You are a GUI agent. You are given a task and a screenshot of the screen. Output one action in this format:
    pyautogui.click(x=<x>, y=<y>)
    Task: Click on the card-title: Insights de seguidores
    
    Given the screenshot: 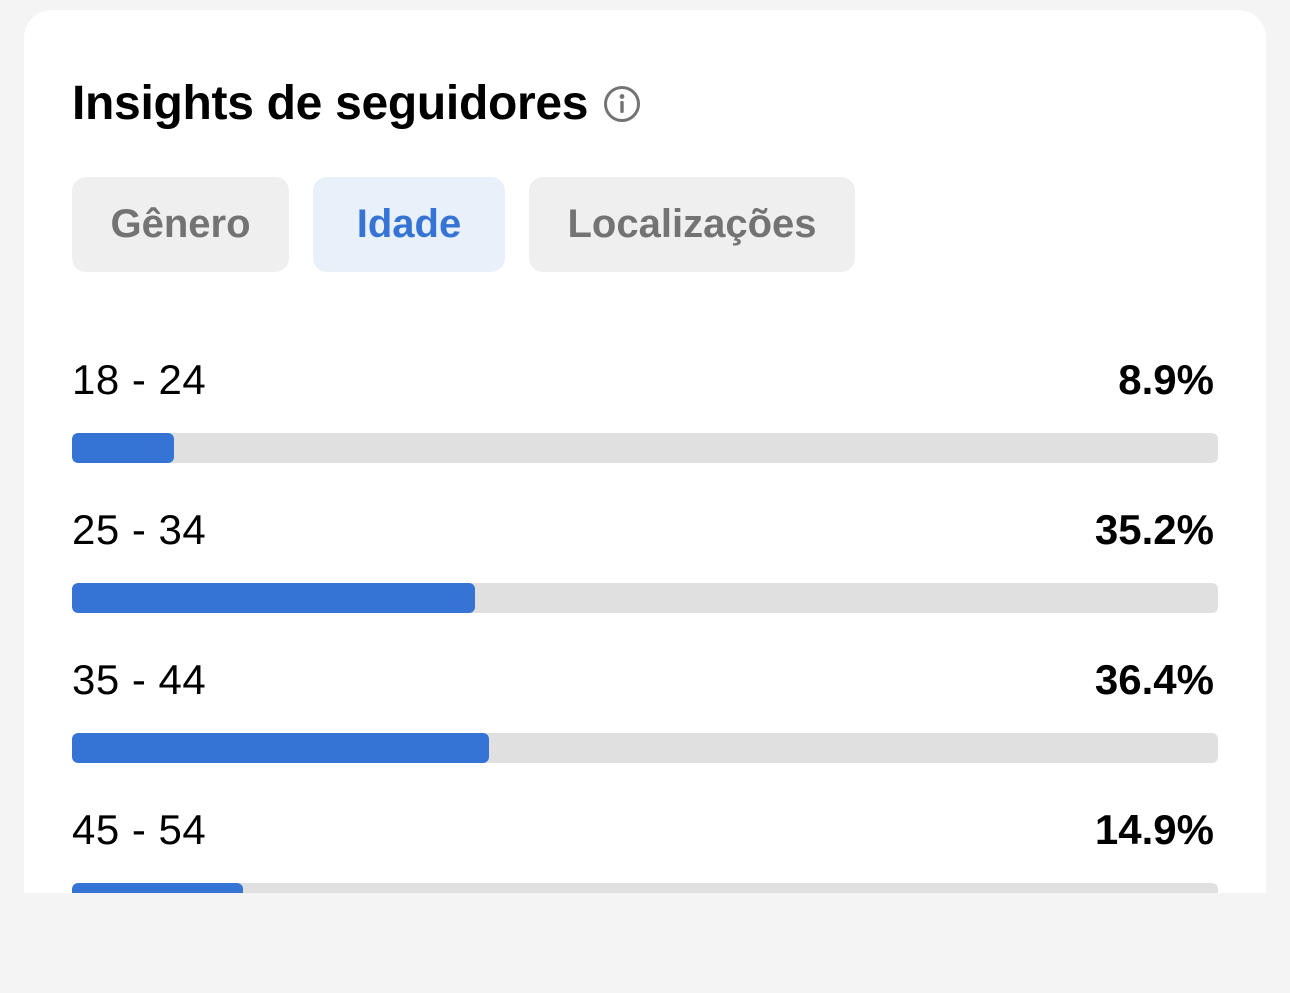 What is the action you would take?
    pyautogui.click(x=330, y=103)
    